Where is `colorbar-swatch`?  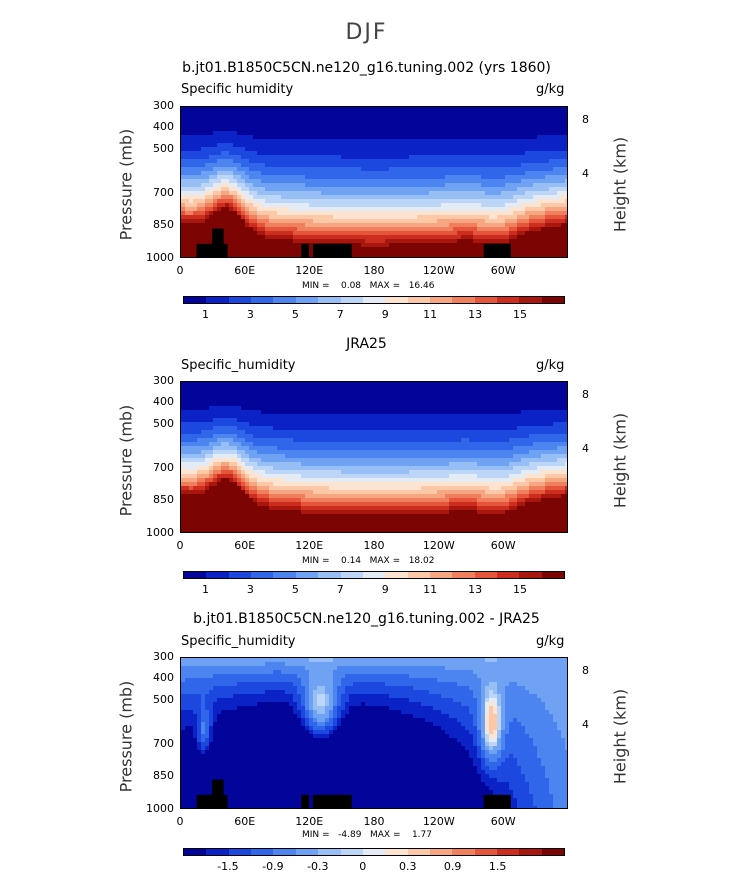
colorbar-swatch is located at coordinates (307, 300).